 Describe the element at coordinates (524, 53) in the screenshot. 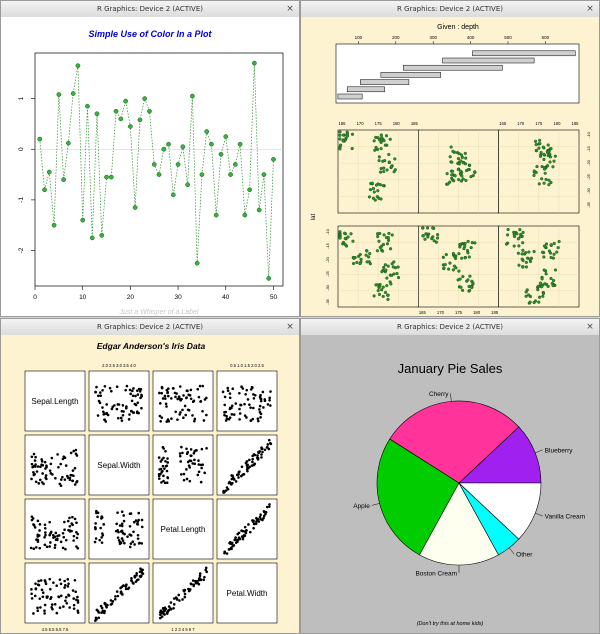

I see `given-interval-bar` at that location.